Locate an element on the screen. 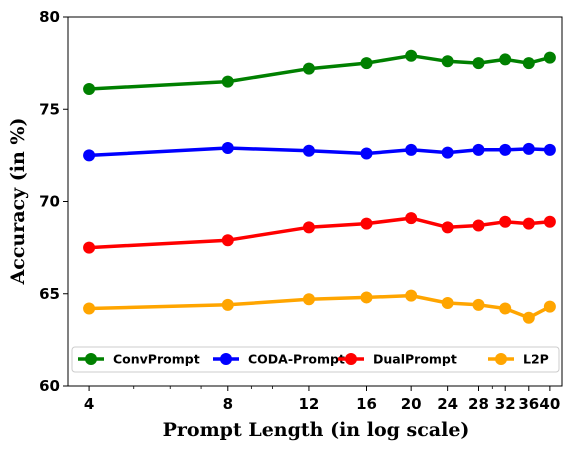  x-tick-label: 4 is located at coordinates (89, 404).